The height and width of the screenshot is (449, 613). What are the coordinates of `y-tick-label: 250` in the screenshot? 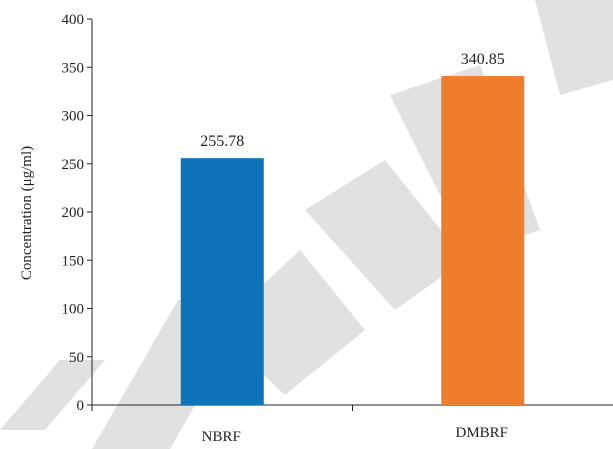 It's located at (73, 165).